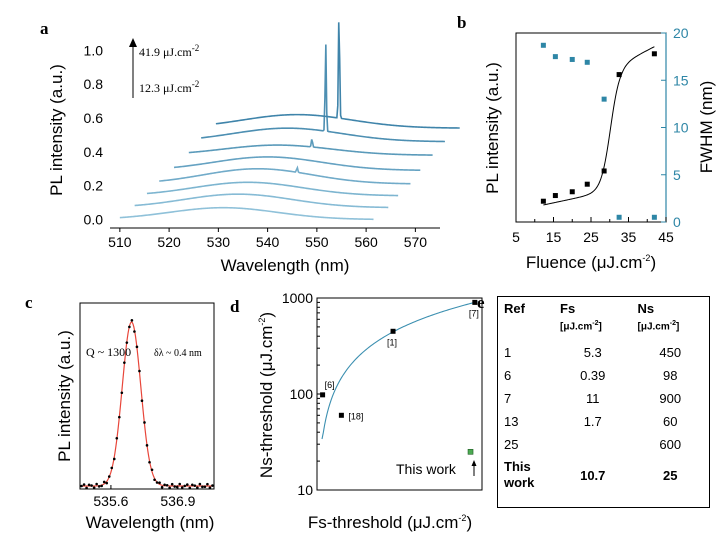 The height and width of the screenshot is (544, 725). What do you see at coordinates (317, 242) in the screenshot?
I see `x-tick-label: 550` at bounding box center [317, 242].